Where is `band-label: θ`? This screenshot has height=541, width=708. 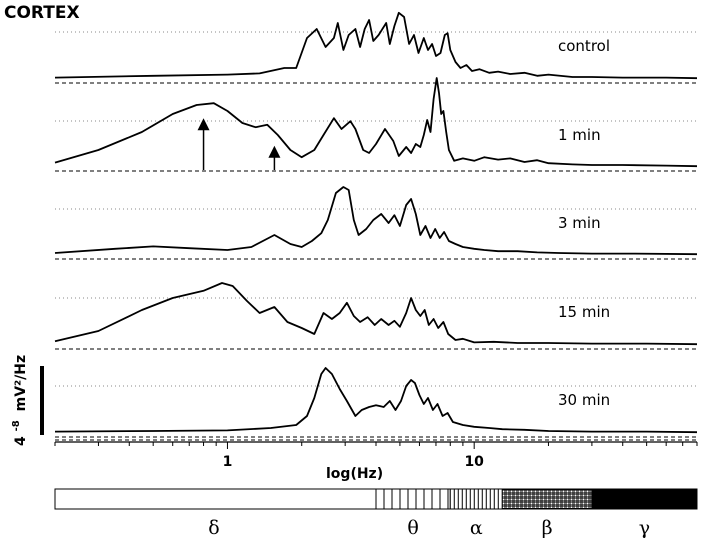 band-label: θ is located at coordinates (412, 528).